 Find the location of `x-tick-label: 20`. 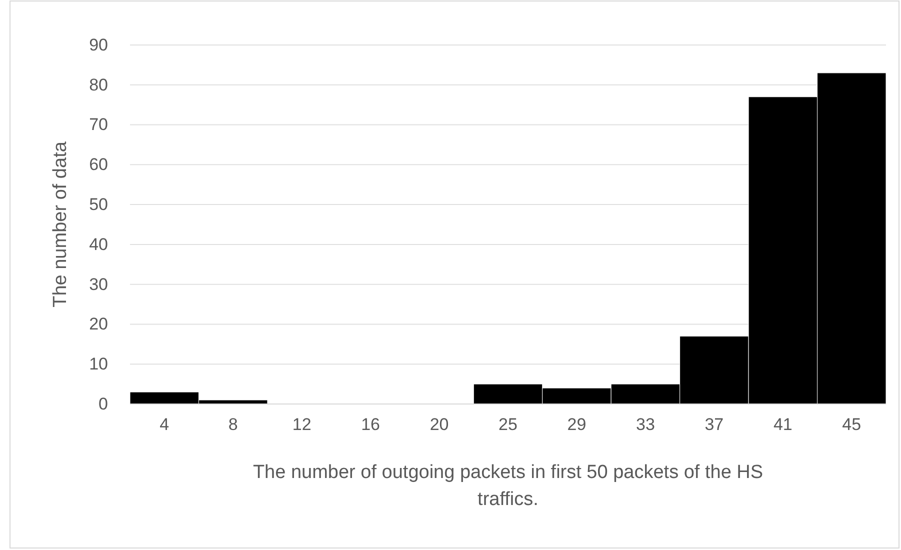

x-tick-label: 20 is located at coordinates (439, 424).